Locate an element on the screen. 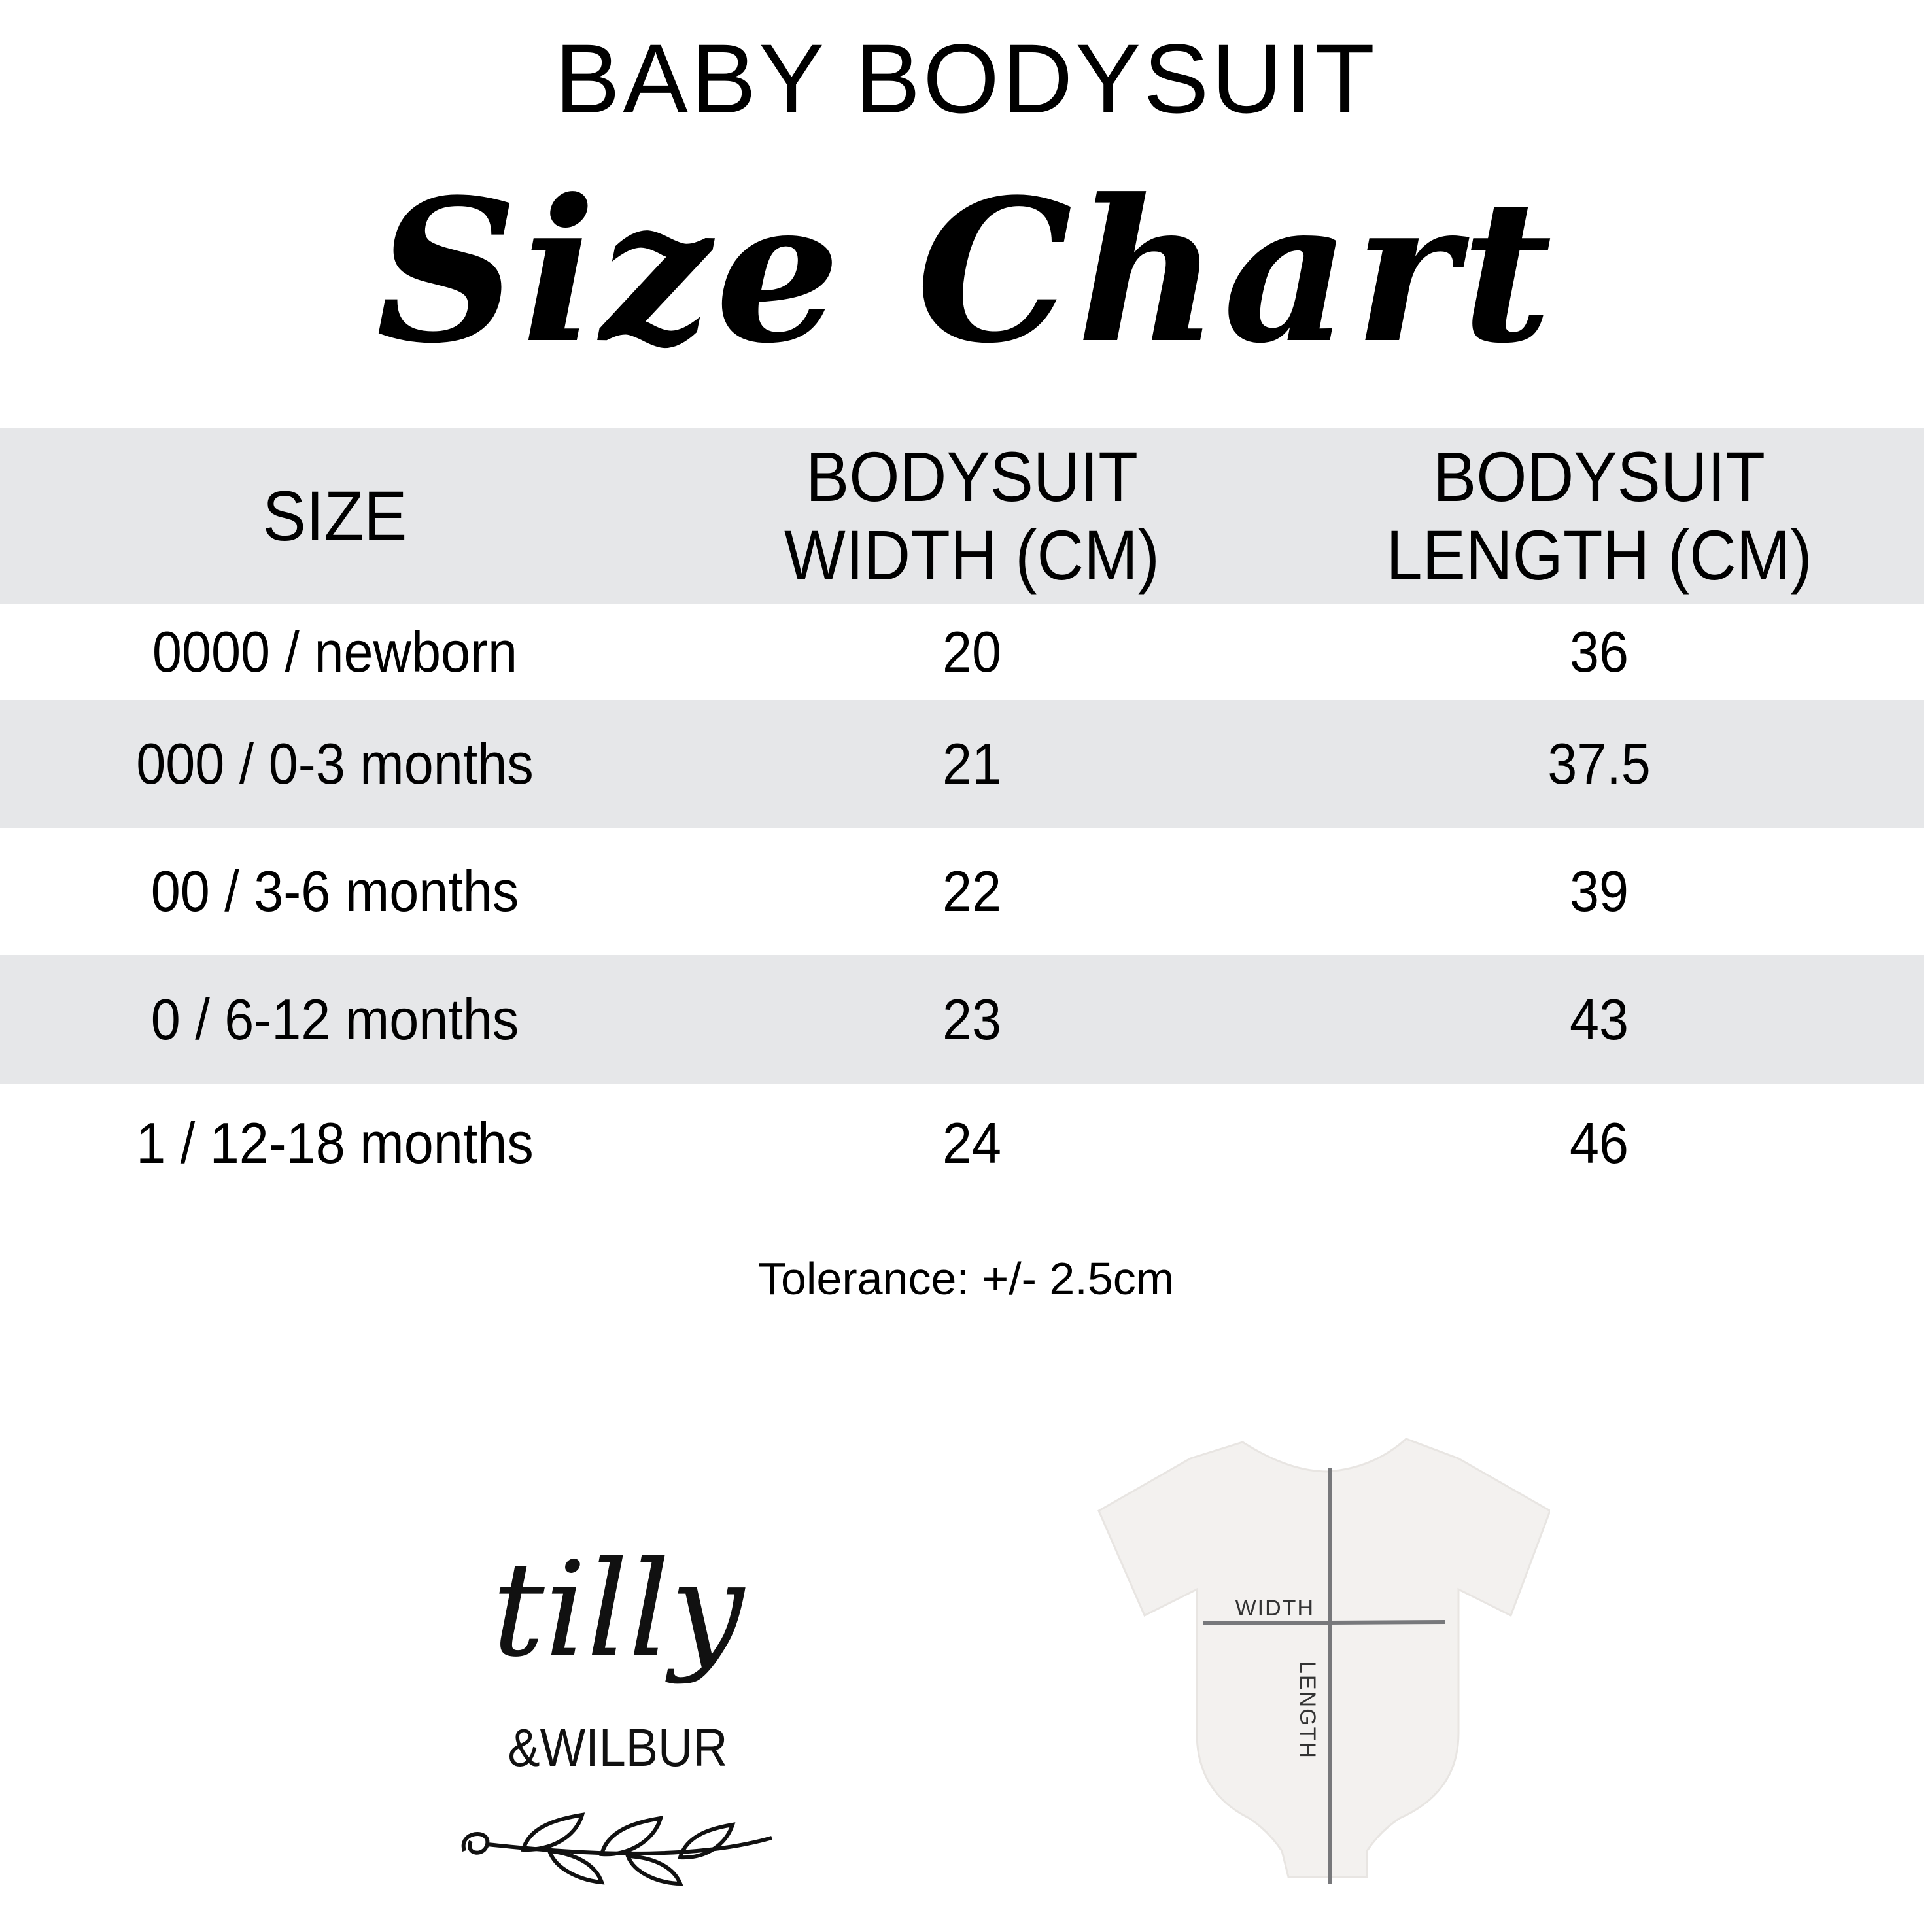 This screenshot has height=1932, width=1932. brand-logo: tilly &WILBUR is located at coordinates (616, 1710).